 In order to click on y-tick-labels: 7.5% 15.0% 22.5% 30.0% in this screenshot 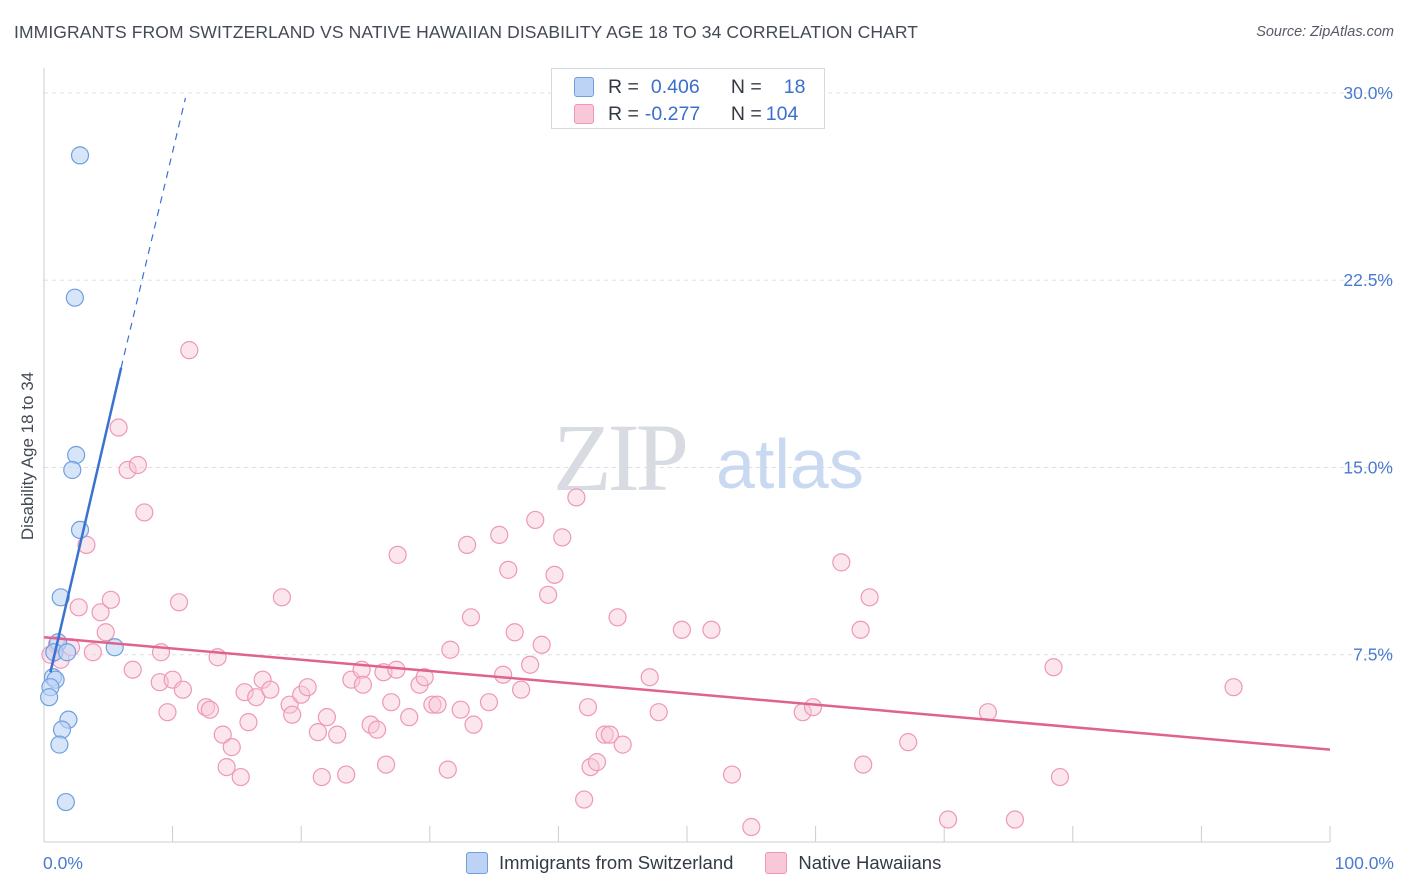, I will do `click(1368, 374)`.